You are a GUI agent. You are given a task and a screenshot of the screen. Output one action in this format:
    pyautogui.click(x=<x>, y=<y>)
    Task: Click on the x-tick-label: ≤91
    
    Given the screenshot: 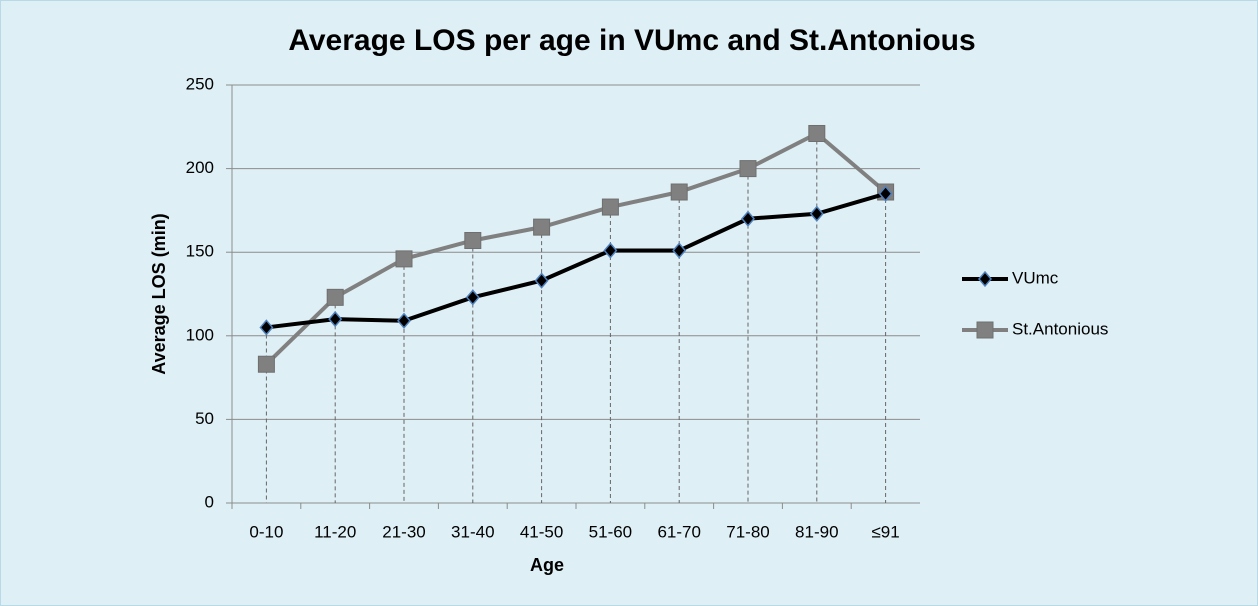 What is the action you would take?
    pyautogui.click(x=885, y=531)
    